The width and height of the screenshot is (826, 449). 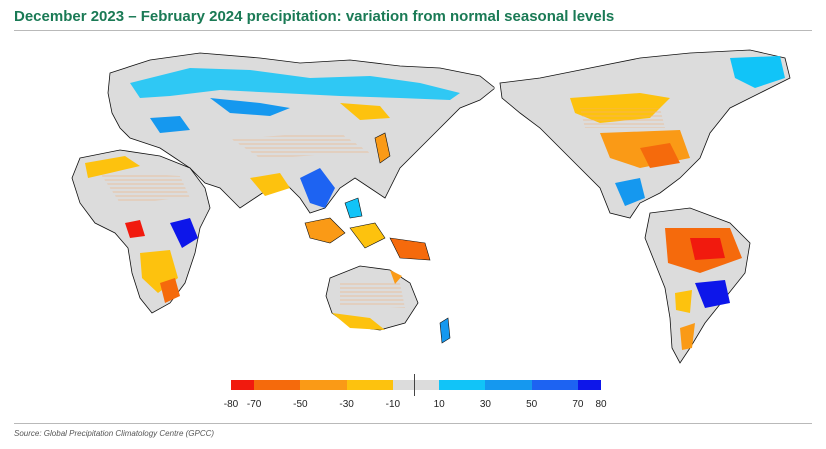 What do you see at coordinates (231, 404) in the screenshot?
I see `legend-tick: -80` at bounding box center [231, 404].